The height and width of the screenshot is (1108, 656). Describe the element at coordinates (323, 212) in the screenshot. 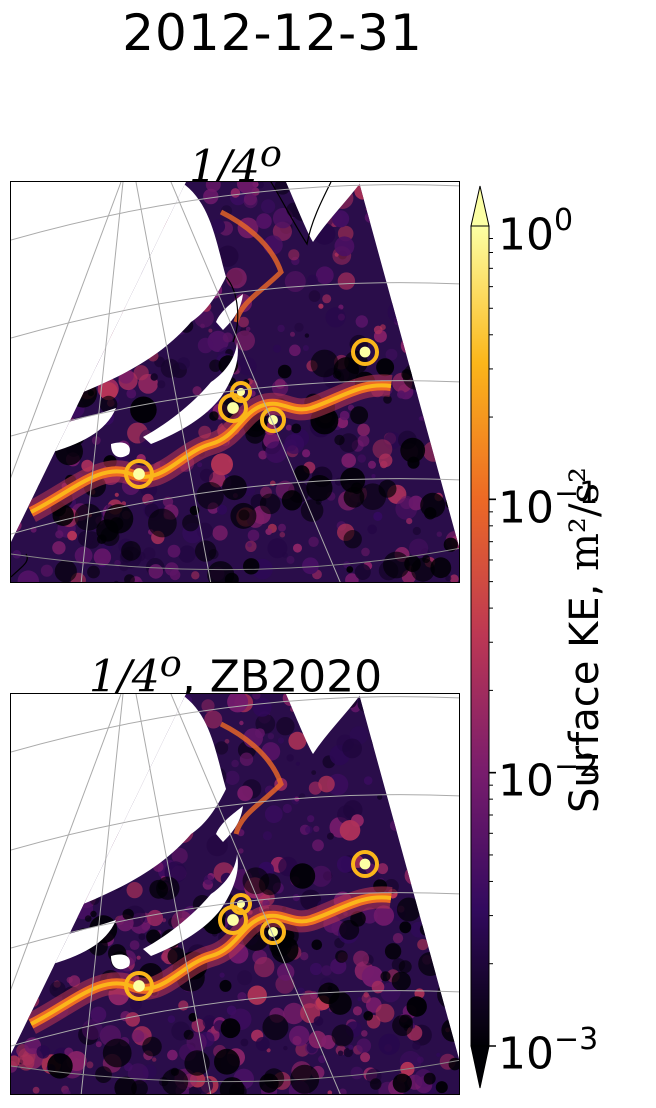

I see `land-mask` at that location.